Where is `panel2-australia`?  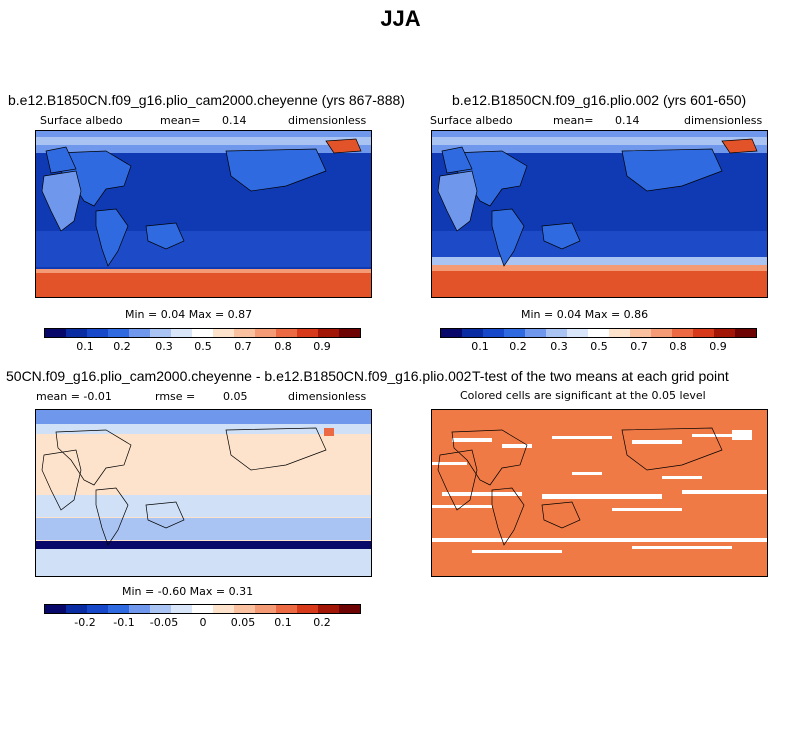
panel2-australia is located at coordinates (561, 236).